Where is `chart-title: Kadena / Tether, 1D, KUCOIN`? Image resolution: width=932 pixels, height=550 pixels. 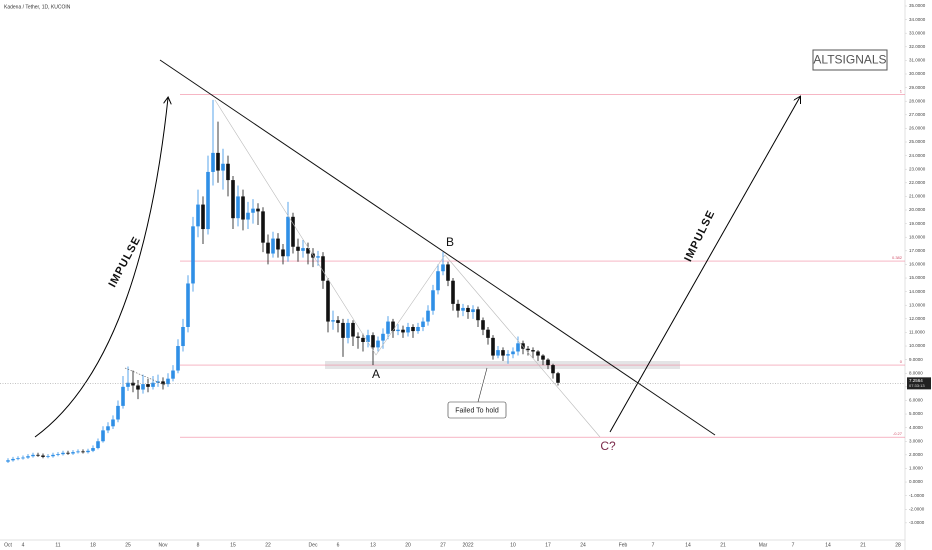 chart-title: Kadena / Tether, 1D, KUCOIN is located at coordinates (37, 7).